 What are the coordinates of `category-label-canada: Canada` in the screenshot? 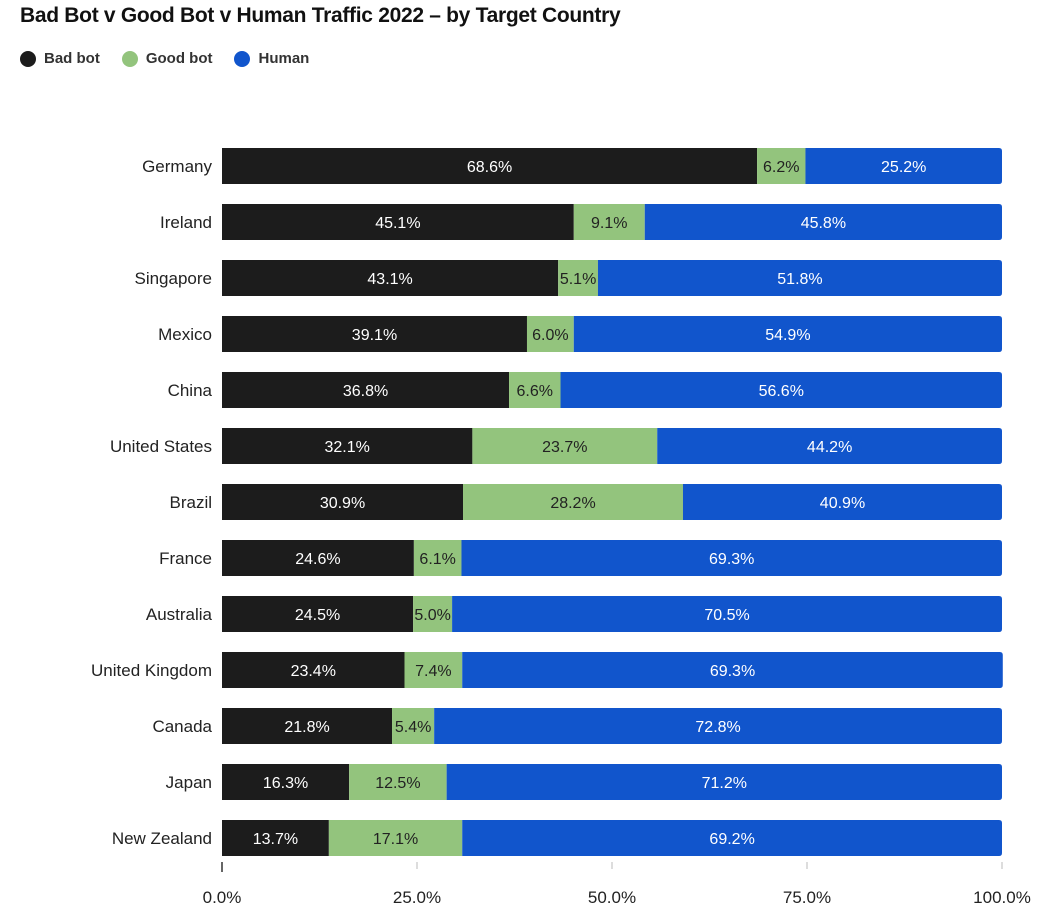 It's located at (182, 726).